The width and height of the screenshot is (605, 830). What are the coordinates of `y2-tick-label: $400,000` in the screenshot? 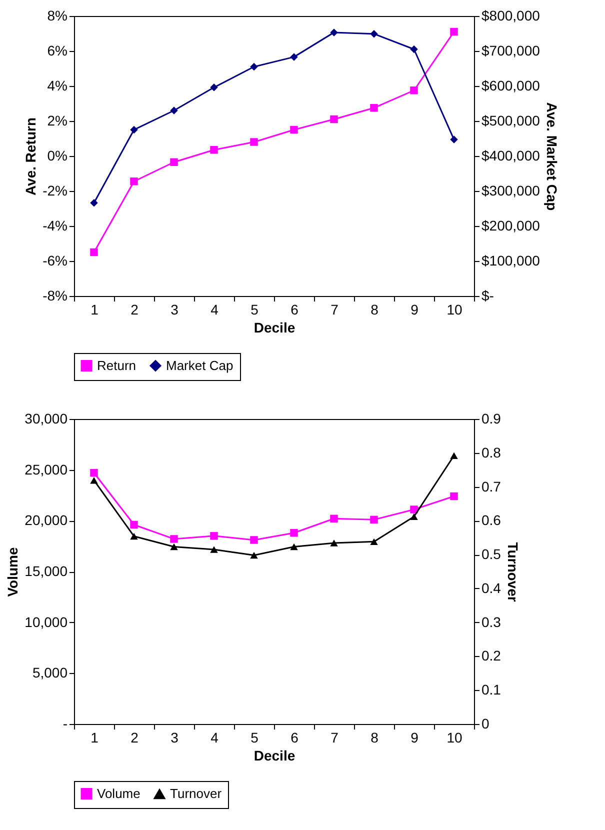 It's located at (511, 156).